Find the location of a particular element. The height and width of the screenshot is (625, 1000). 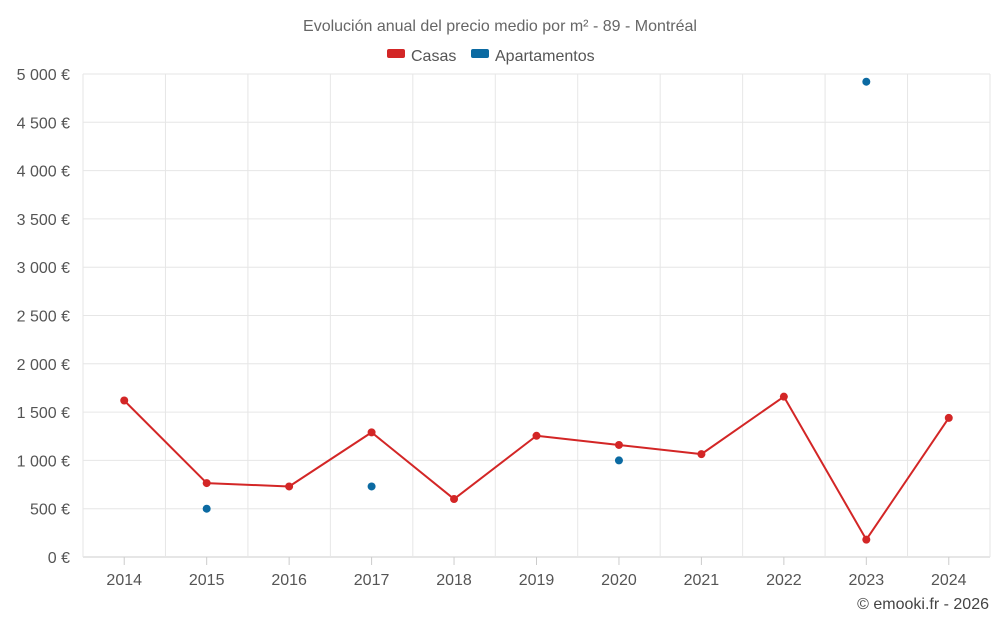

x-tick-label: 2023 is located at coordinates (867, 580).